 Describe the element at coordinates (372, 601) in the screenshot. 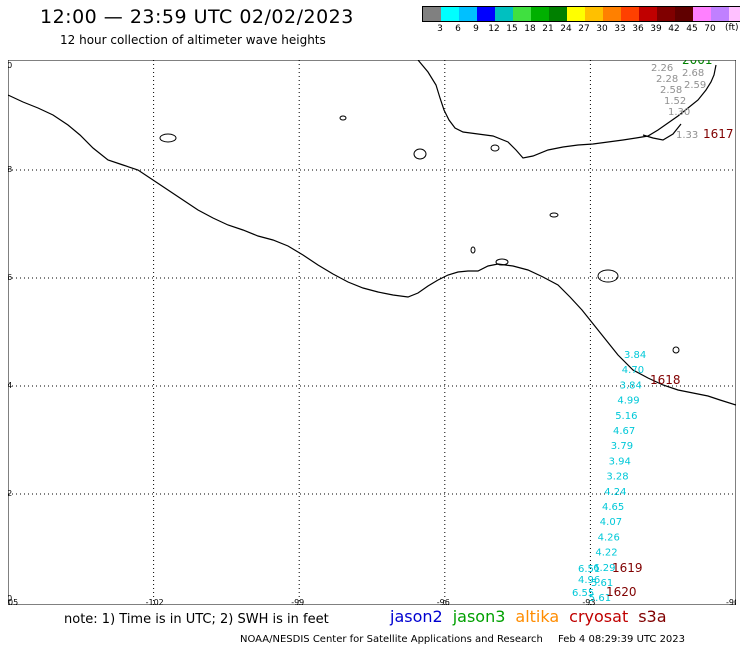

I see `lon-labels: -105 -102 -99 -96 -93 -90` at that location.